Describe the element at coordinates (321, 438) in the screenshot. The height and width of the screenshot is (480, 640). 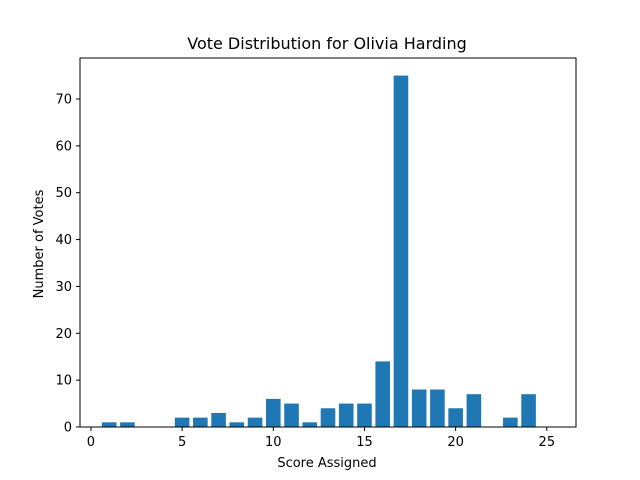
I see `x-axis-ticks: 0 5 10 15 20 25` at that location.